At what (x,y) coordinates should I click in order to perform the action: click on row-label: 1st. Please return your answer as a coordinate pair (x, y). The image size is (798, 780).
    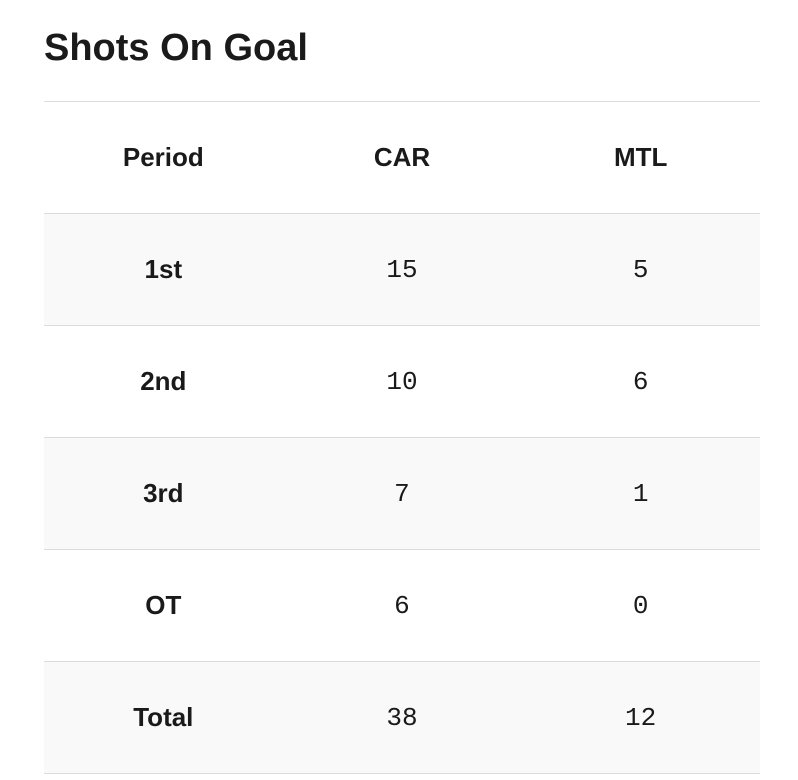
    Looking at the image, I should click on (163, 269).